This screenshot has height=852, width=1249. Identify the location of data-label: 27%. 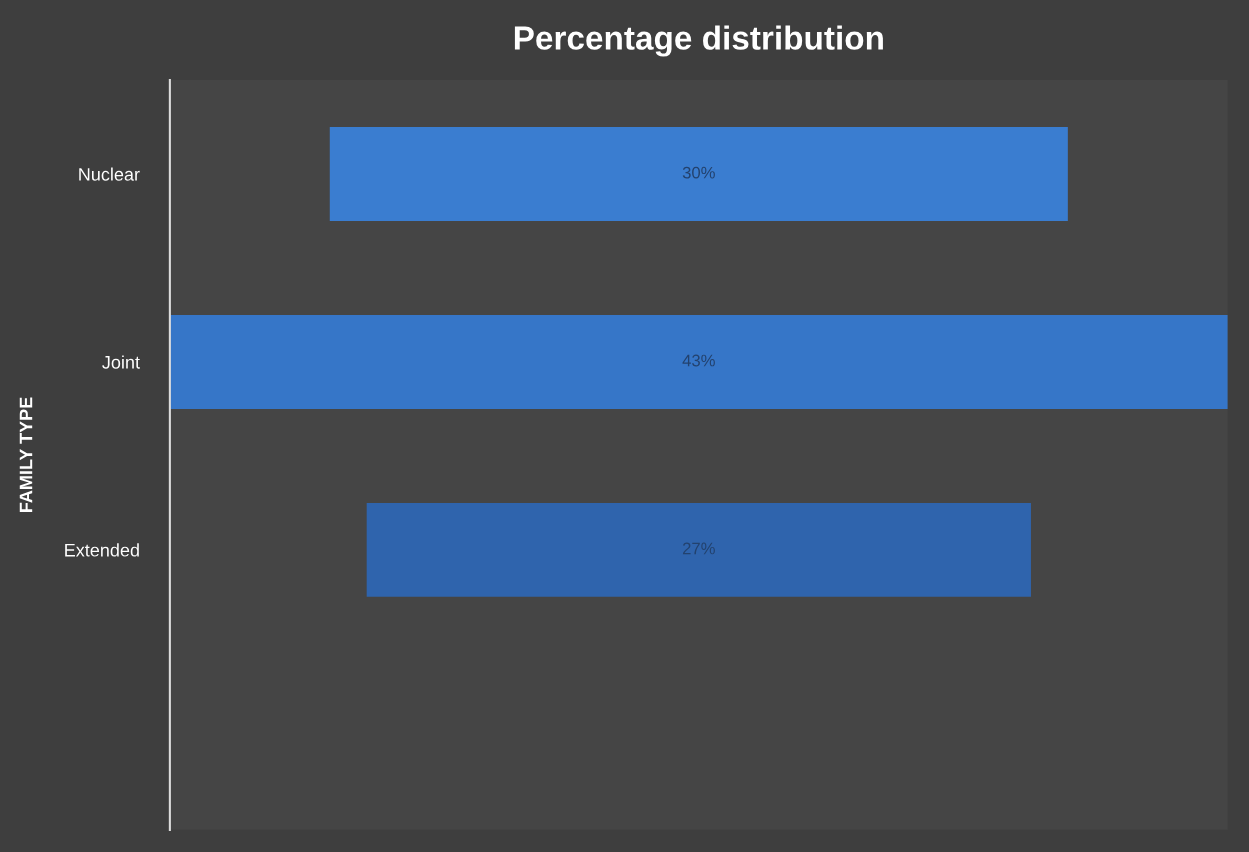
(698, 548).